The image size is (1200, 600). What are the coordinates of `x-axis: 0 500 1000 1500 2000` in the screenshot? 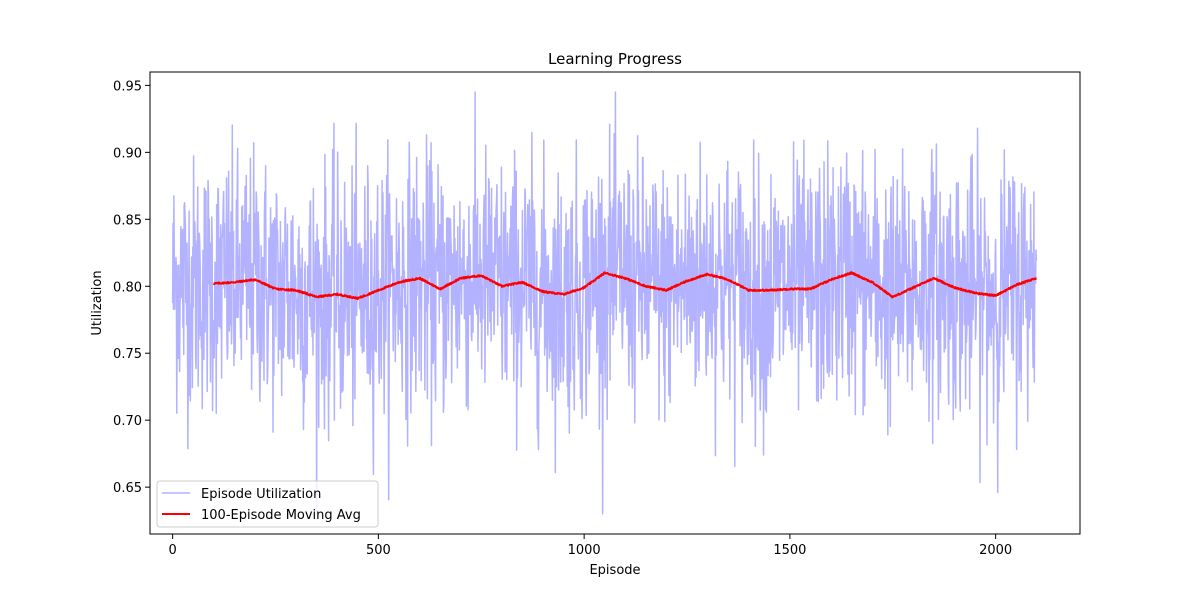 It's located at (590, 546).